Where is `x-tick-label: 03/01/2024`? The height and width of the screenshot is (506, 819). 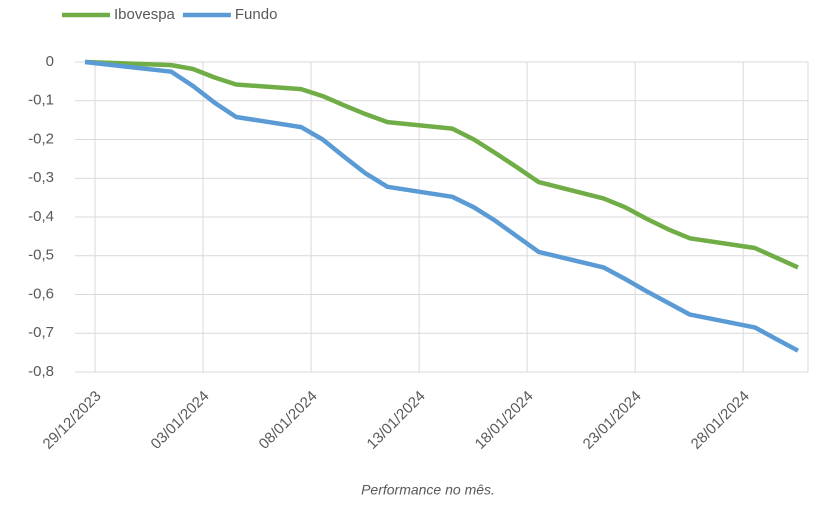
x-tick-label: 03/01/2024 is located at coordinates (180, 420).